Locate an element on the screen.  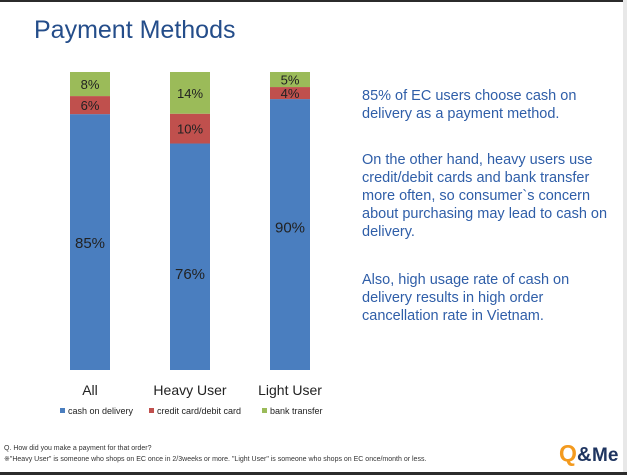
data-label-2-1: 14% is located at coordinates (190, 93).